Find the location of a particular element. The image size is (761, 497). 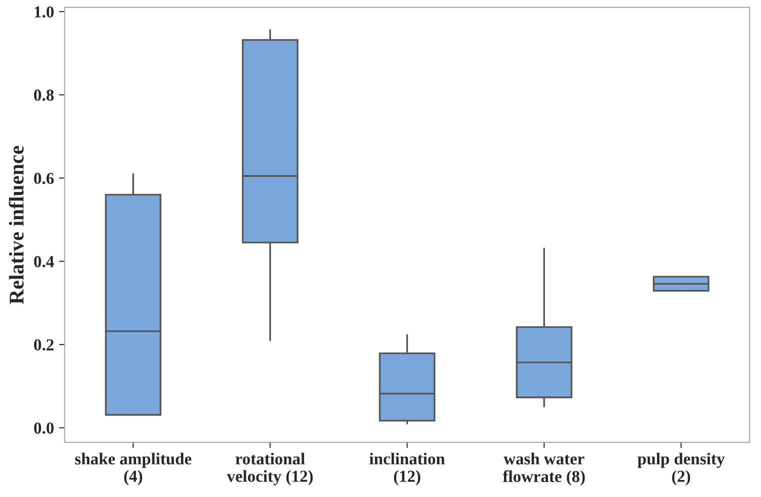

y-tick-label: 0.8 is located at coordinates (44, 95).